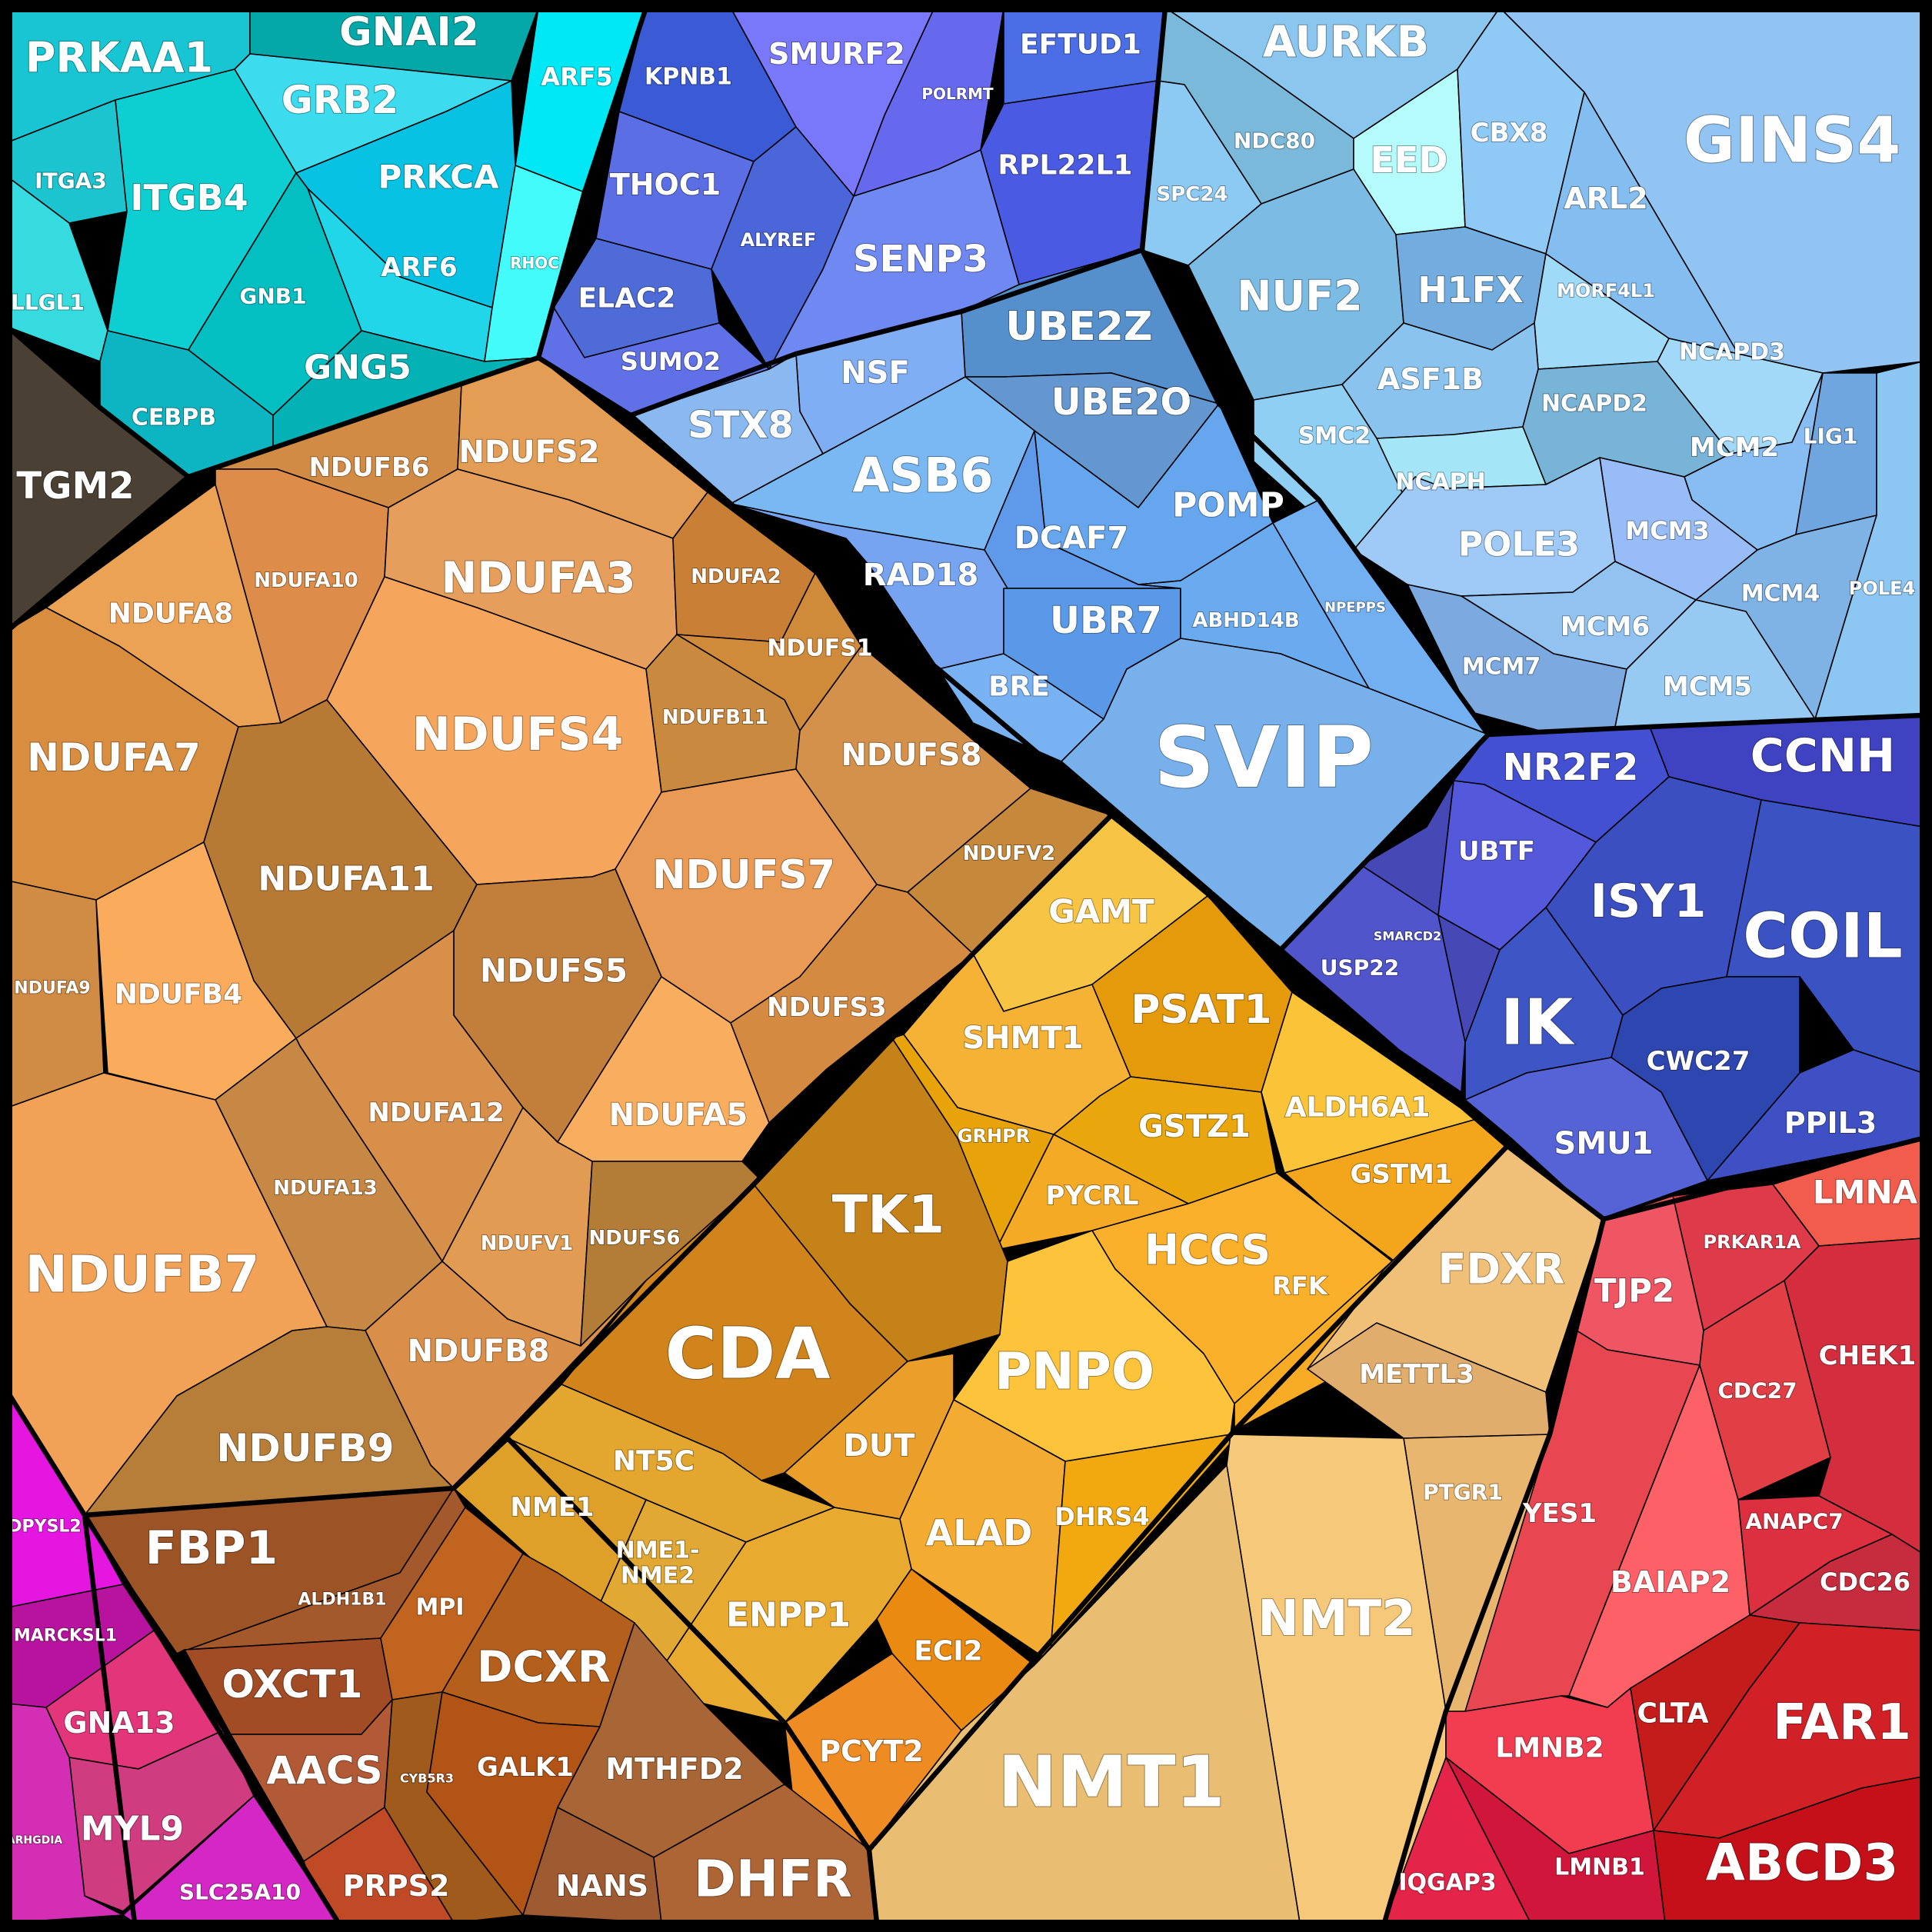 This screenshot has height=1932, width=1932. What do you see at coordinates (342, 1600) in the screenshot?
I see `cell-label-aldh1b1: ALDH1B1` at bounding box center [342, 1600].